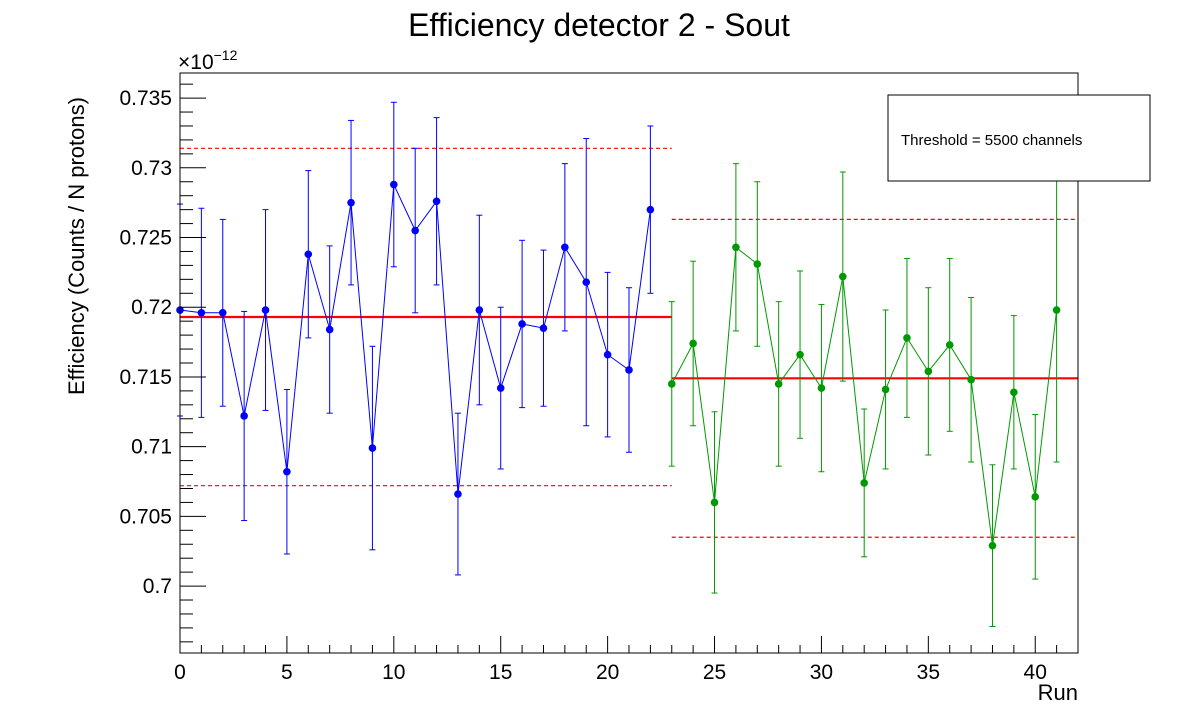 The width and height of the screenshot is (1198, 724). Describe the element at coordinates (145, 238) in the screenshot. I see `y-tick-label: 0.725` at that location.